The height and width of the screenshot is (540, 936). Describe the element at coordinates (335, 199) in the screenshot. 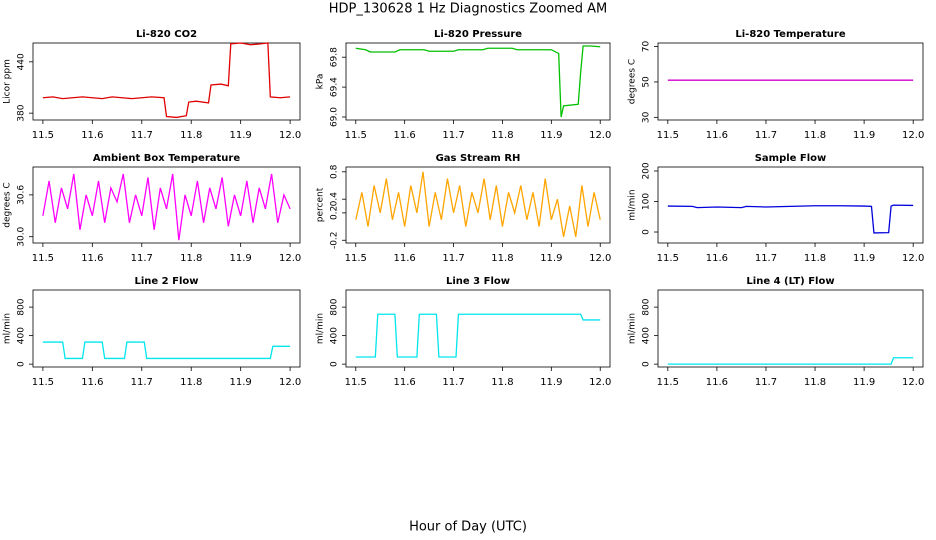

I see `y-tick-label: 0.4` at that location.